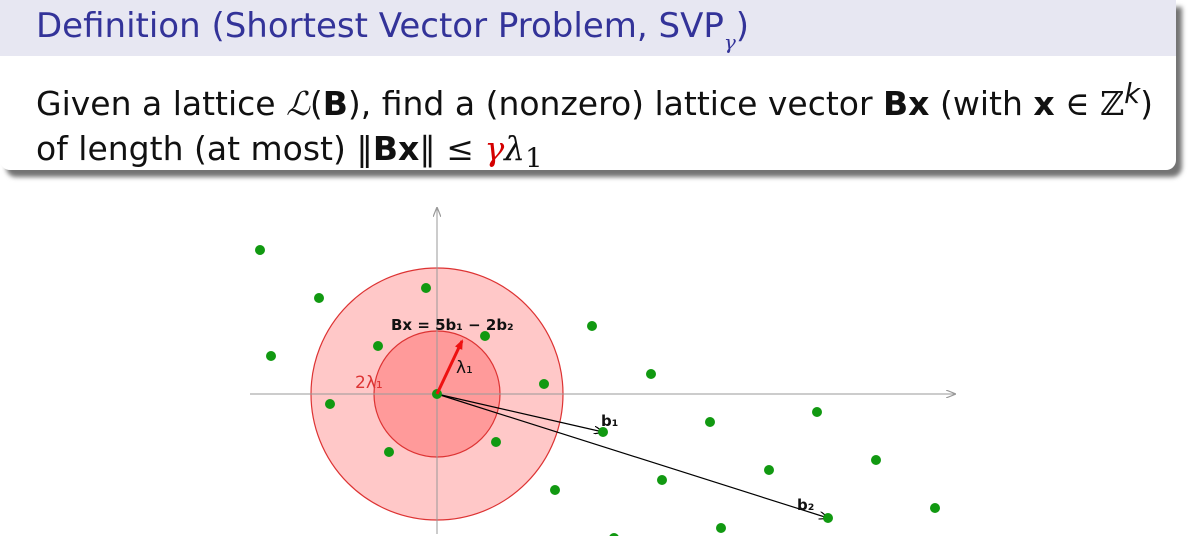 This screenshot has height=554, width=1204. What do you see at coordinates (464, 368) in the screenshot?
I see `lambda1-label: λ₁` at bounding box center [464, 368].